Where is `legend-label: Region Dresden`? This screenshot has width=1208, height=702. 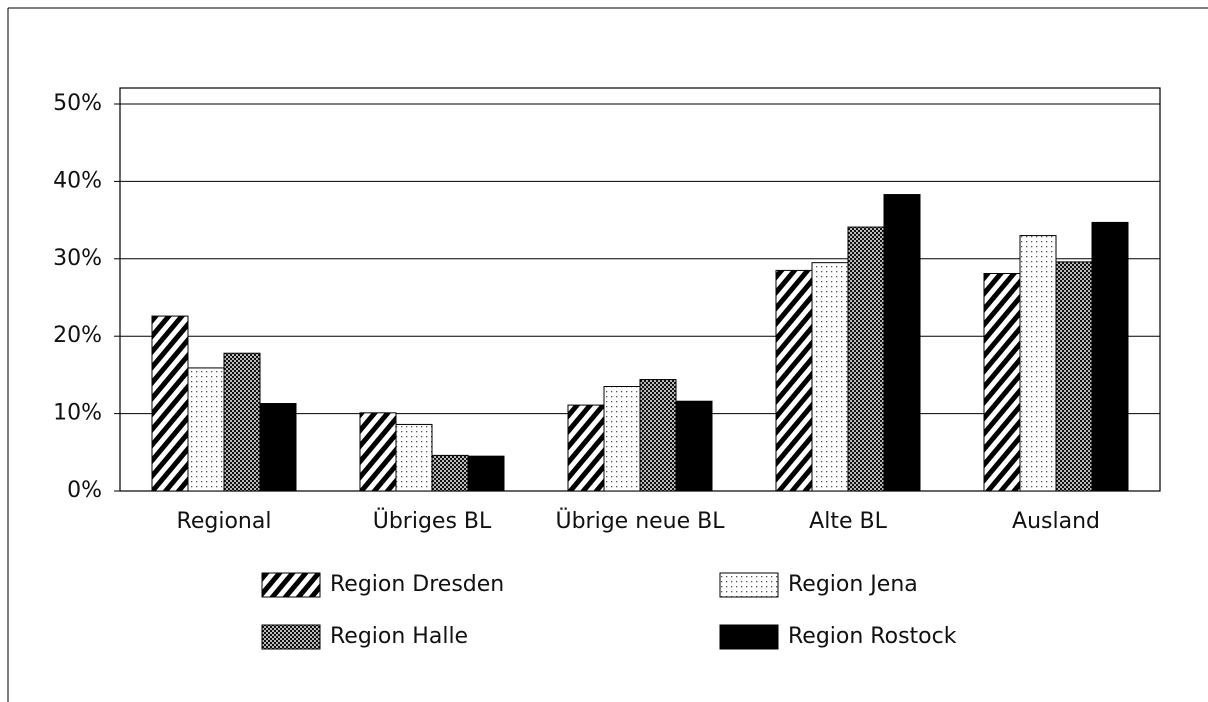
legend-label: Region Dresden is located at coordinates (417, 584).